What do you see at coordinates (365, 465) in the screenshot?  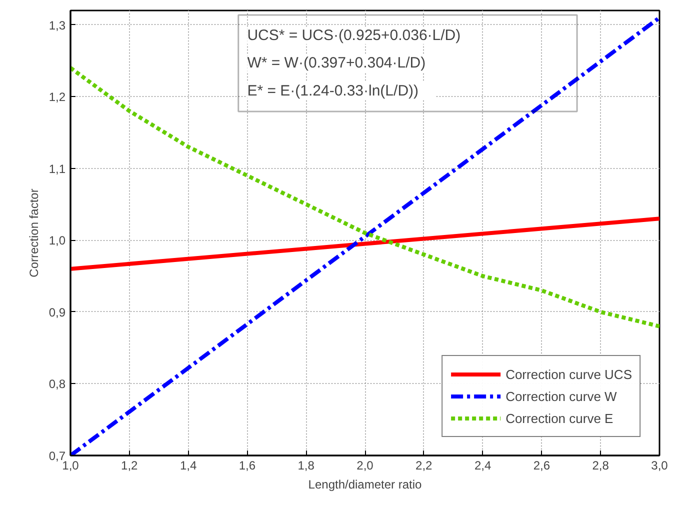 I see `x-tick-label: 2,0` at bounding box center [365, 465].